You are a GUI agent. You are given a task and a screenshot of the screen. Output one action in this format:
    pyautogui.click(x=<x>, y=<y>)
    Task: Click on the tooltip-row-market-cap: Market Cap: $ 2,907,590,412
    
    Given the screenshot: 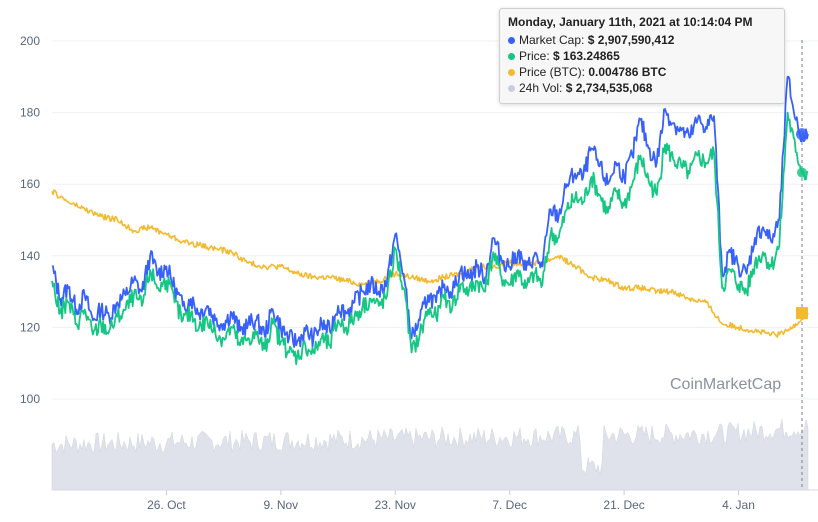 What is the action you would take?
    pyautogui.click(x=642, y=40)
    